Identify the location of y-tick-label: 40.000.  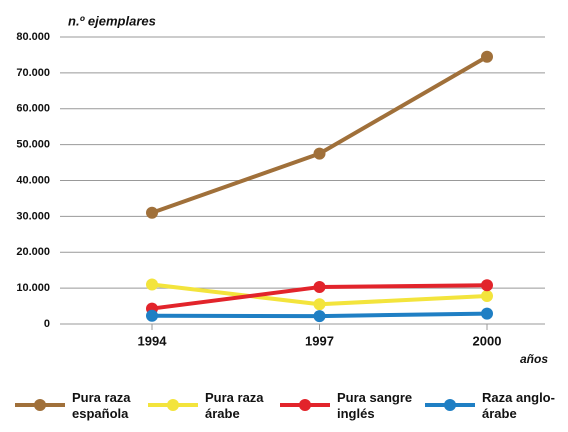
(33, 180).